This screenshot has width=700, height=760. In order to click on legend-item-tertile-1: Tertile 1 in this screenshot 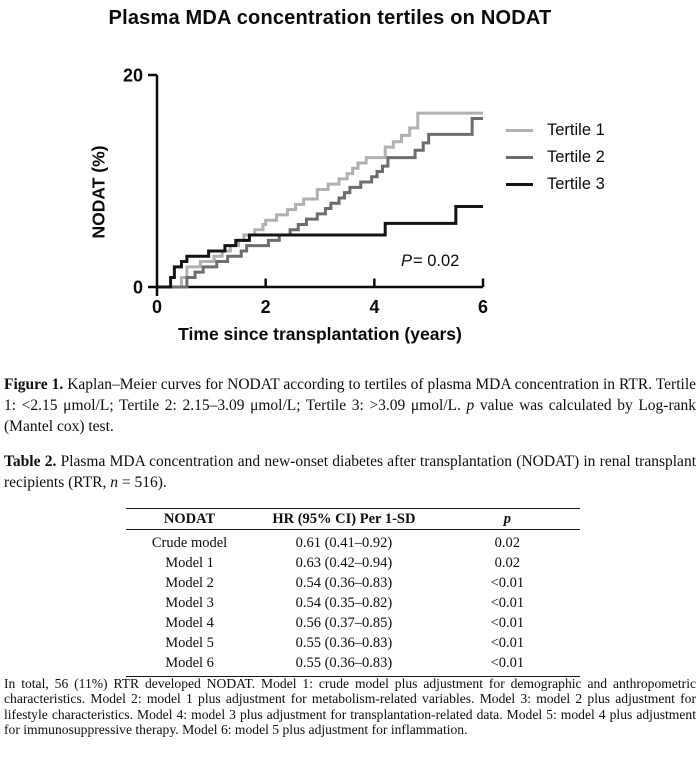, I will do `click(555, 130)`.